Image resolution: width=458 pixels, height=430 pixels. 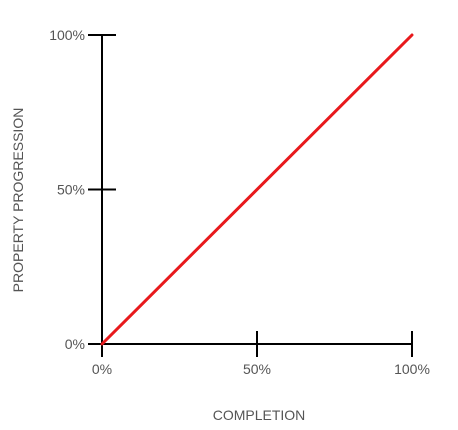 What do you see at coordinates (71, 190) in the screenshot?
I see `y-tick-label-1: 50%` at bounding box center [71, 190].